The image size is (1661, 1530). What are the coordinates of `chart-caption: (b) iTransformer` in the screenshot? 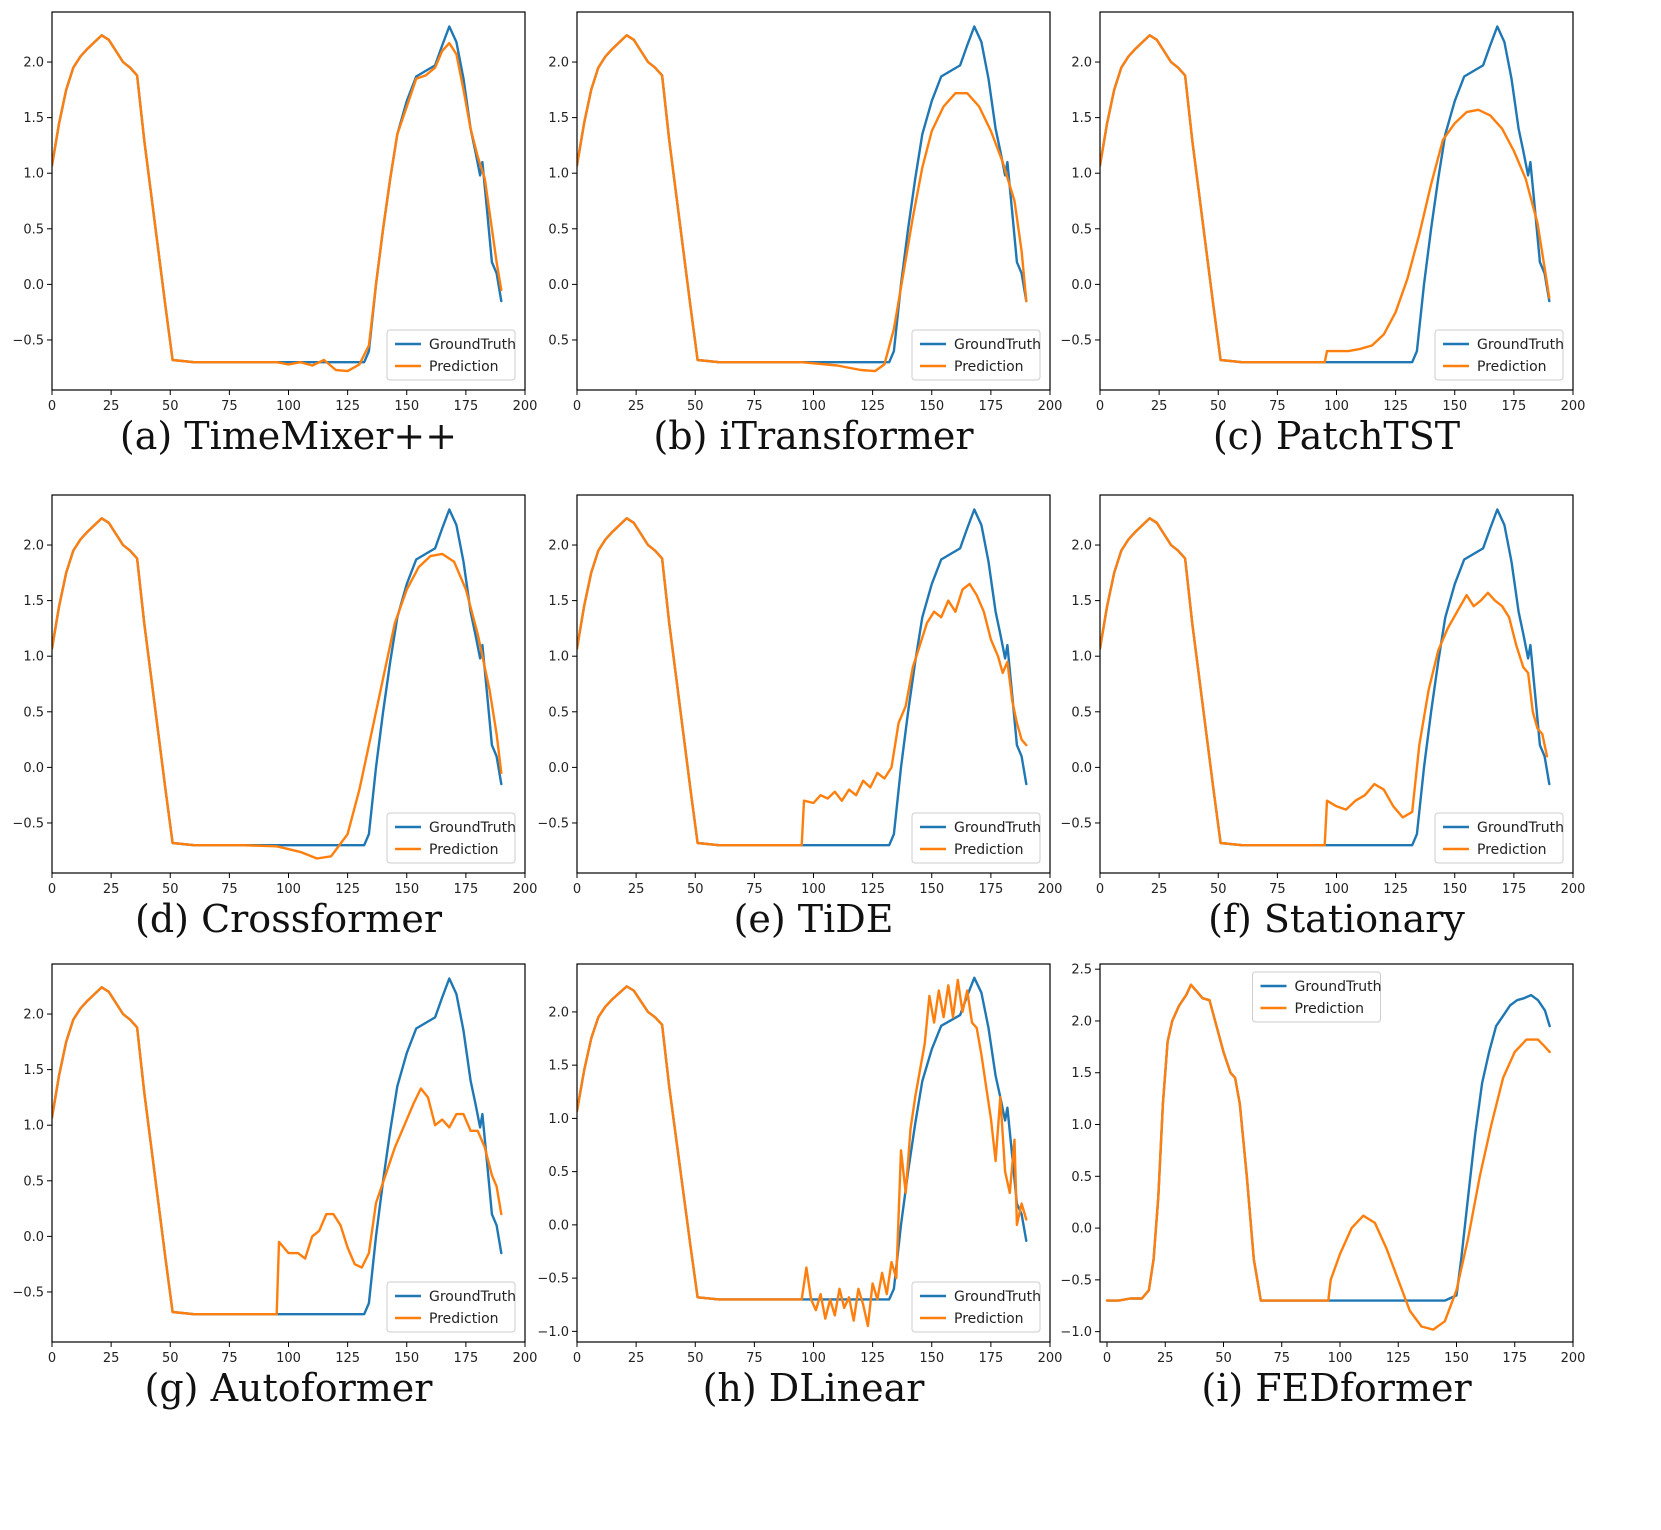 It's located at (813, 436).